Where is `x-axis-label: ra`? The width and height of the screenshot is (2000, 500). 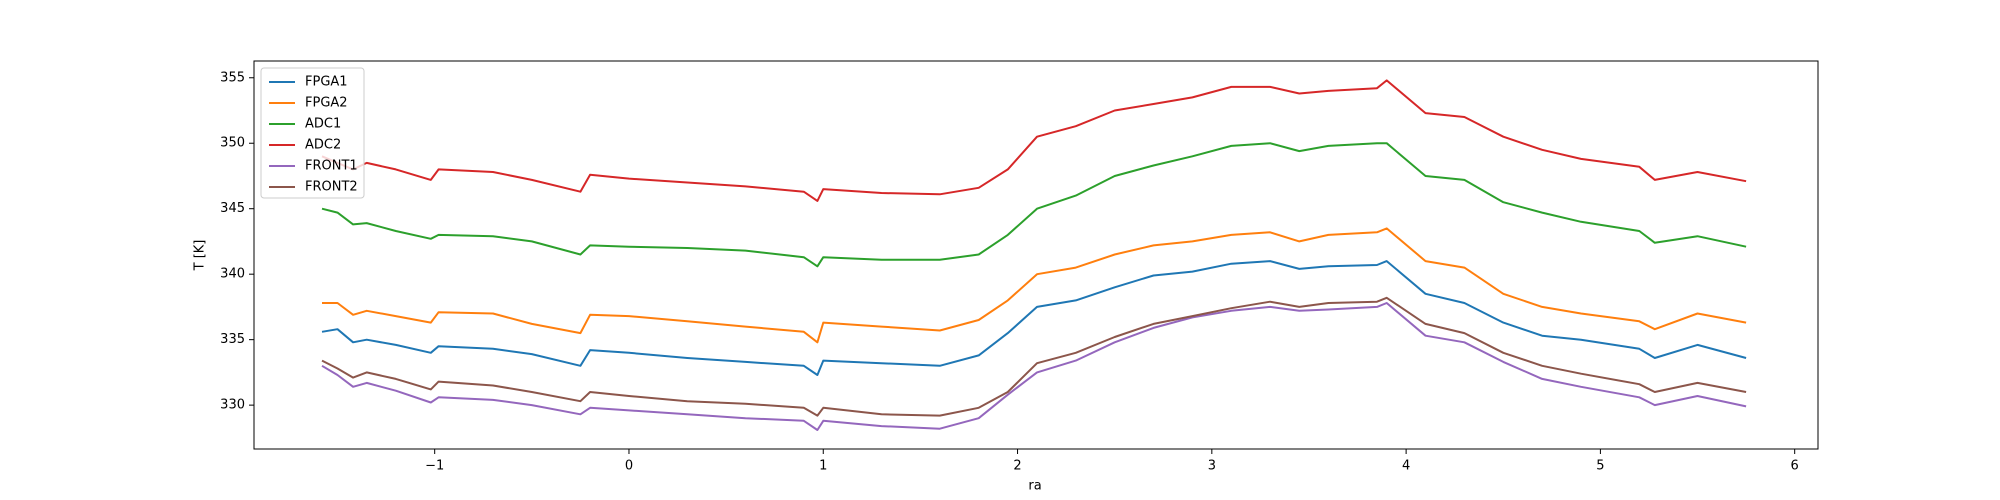
x-axis-label: ra is located at coordinates (1034, 486).